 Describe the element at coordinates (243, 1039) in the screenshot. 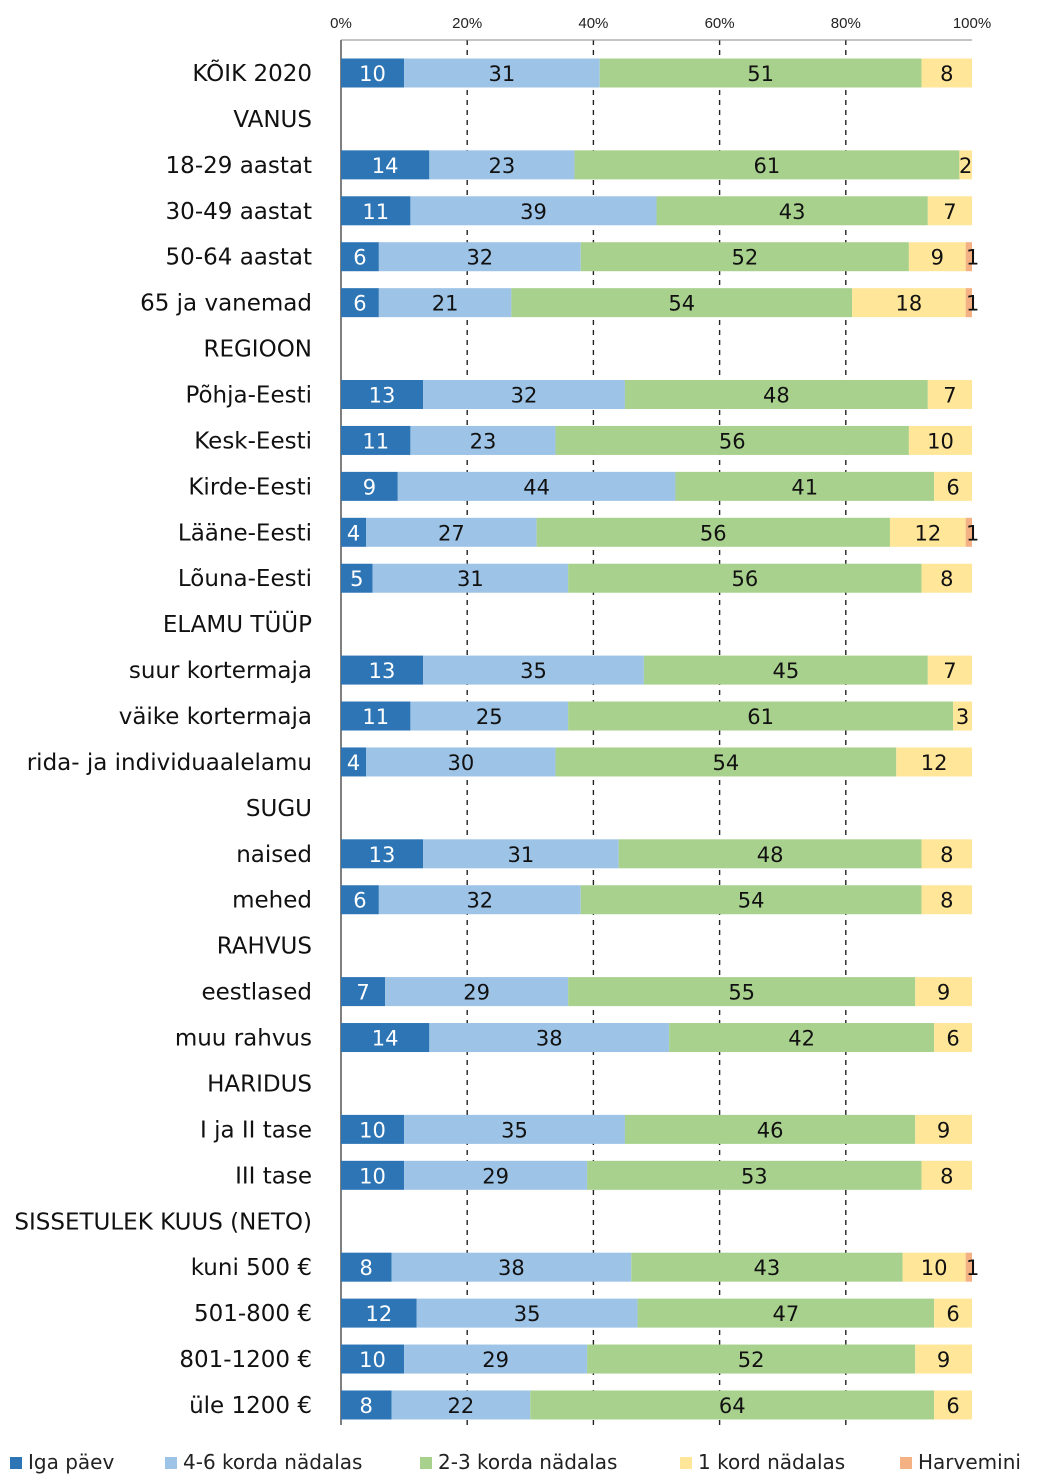

I see `category-label: muu rahvus` at that location.